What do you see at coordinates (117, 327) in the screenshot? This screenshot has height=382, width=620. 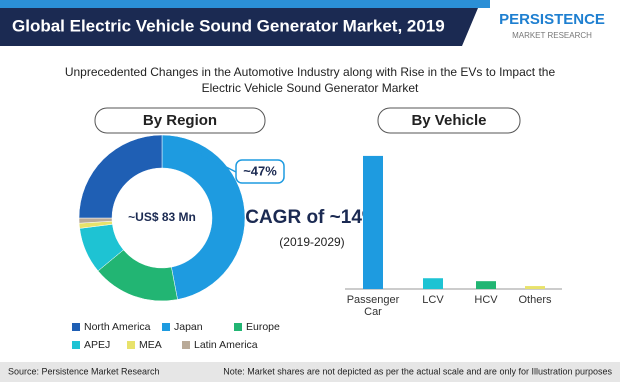 I see `legend-label: North America` at bounding box center [117, 327].